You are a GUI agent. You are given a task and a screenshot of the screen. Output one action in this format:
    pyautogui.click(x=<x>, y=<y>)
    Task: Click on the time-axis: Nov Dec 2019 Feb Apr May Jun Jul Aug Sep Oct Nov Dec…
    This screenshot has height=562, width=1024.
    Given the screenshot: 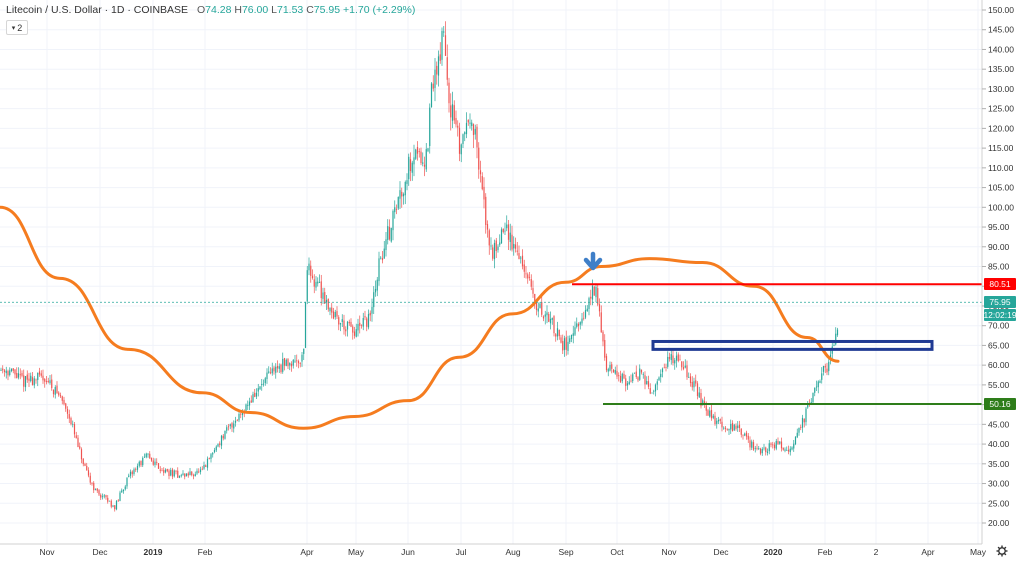 What is the action you would take?
    pyautogui.click(x=512, y=552)
    